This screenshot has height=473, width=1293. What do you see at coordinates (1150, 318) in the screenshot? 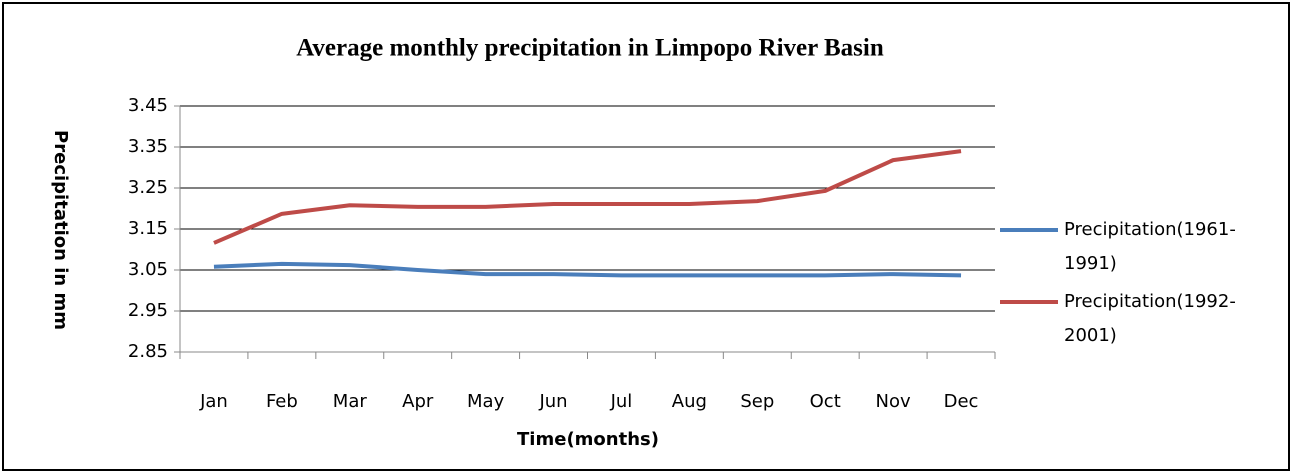
I see `legend-label: Precipitation(1992-2001)` at bounding box center [1150, 318].